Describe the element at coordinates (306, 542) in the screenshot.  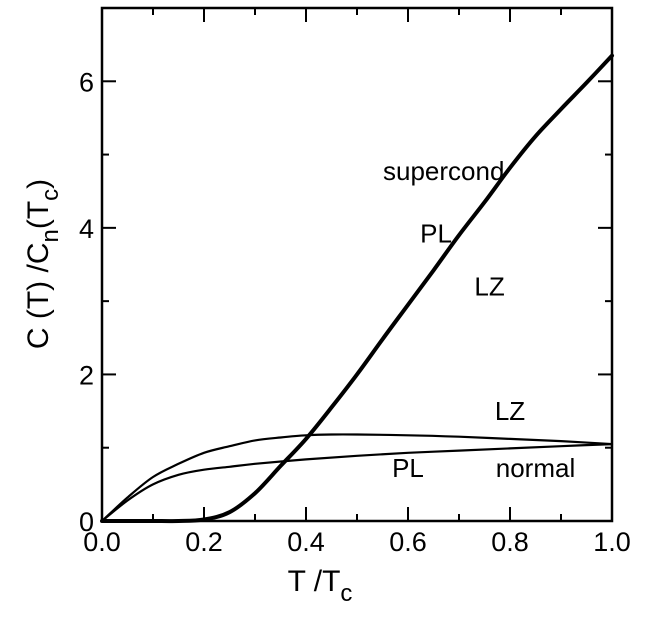
I see `x-tick-label: 0.4` at that location.